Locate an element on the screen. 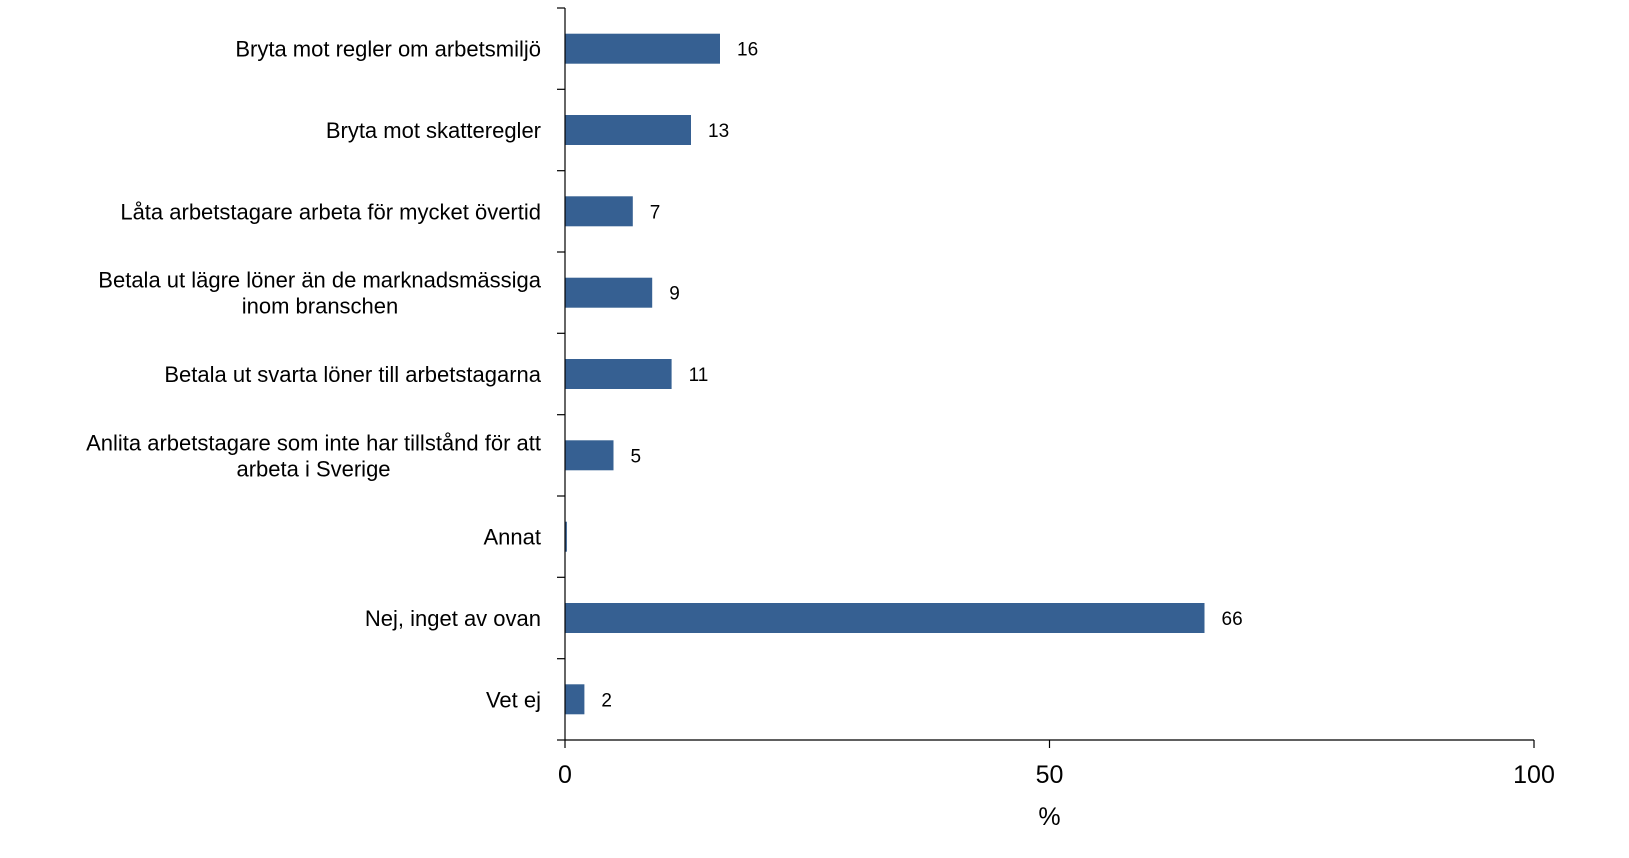 Image resolution: width=1629 pixels, height=858 pixels. x-axis-title: % is located at coordinates (1049, 817).